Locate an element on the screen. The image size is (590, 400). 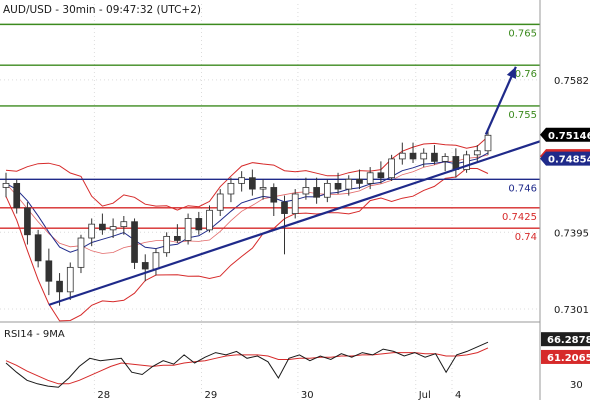
rsi-tick-label: 30 is located at coordinates (576, 385).